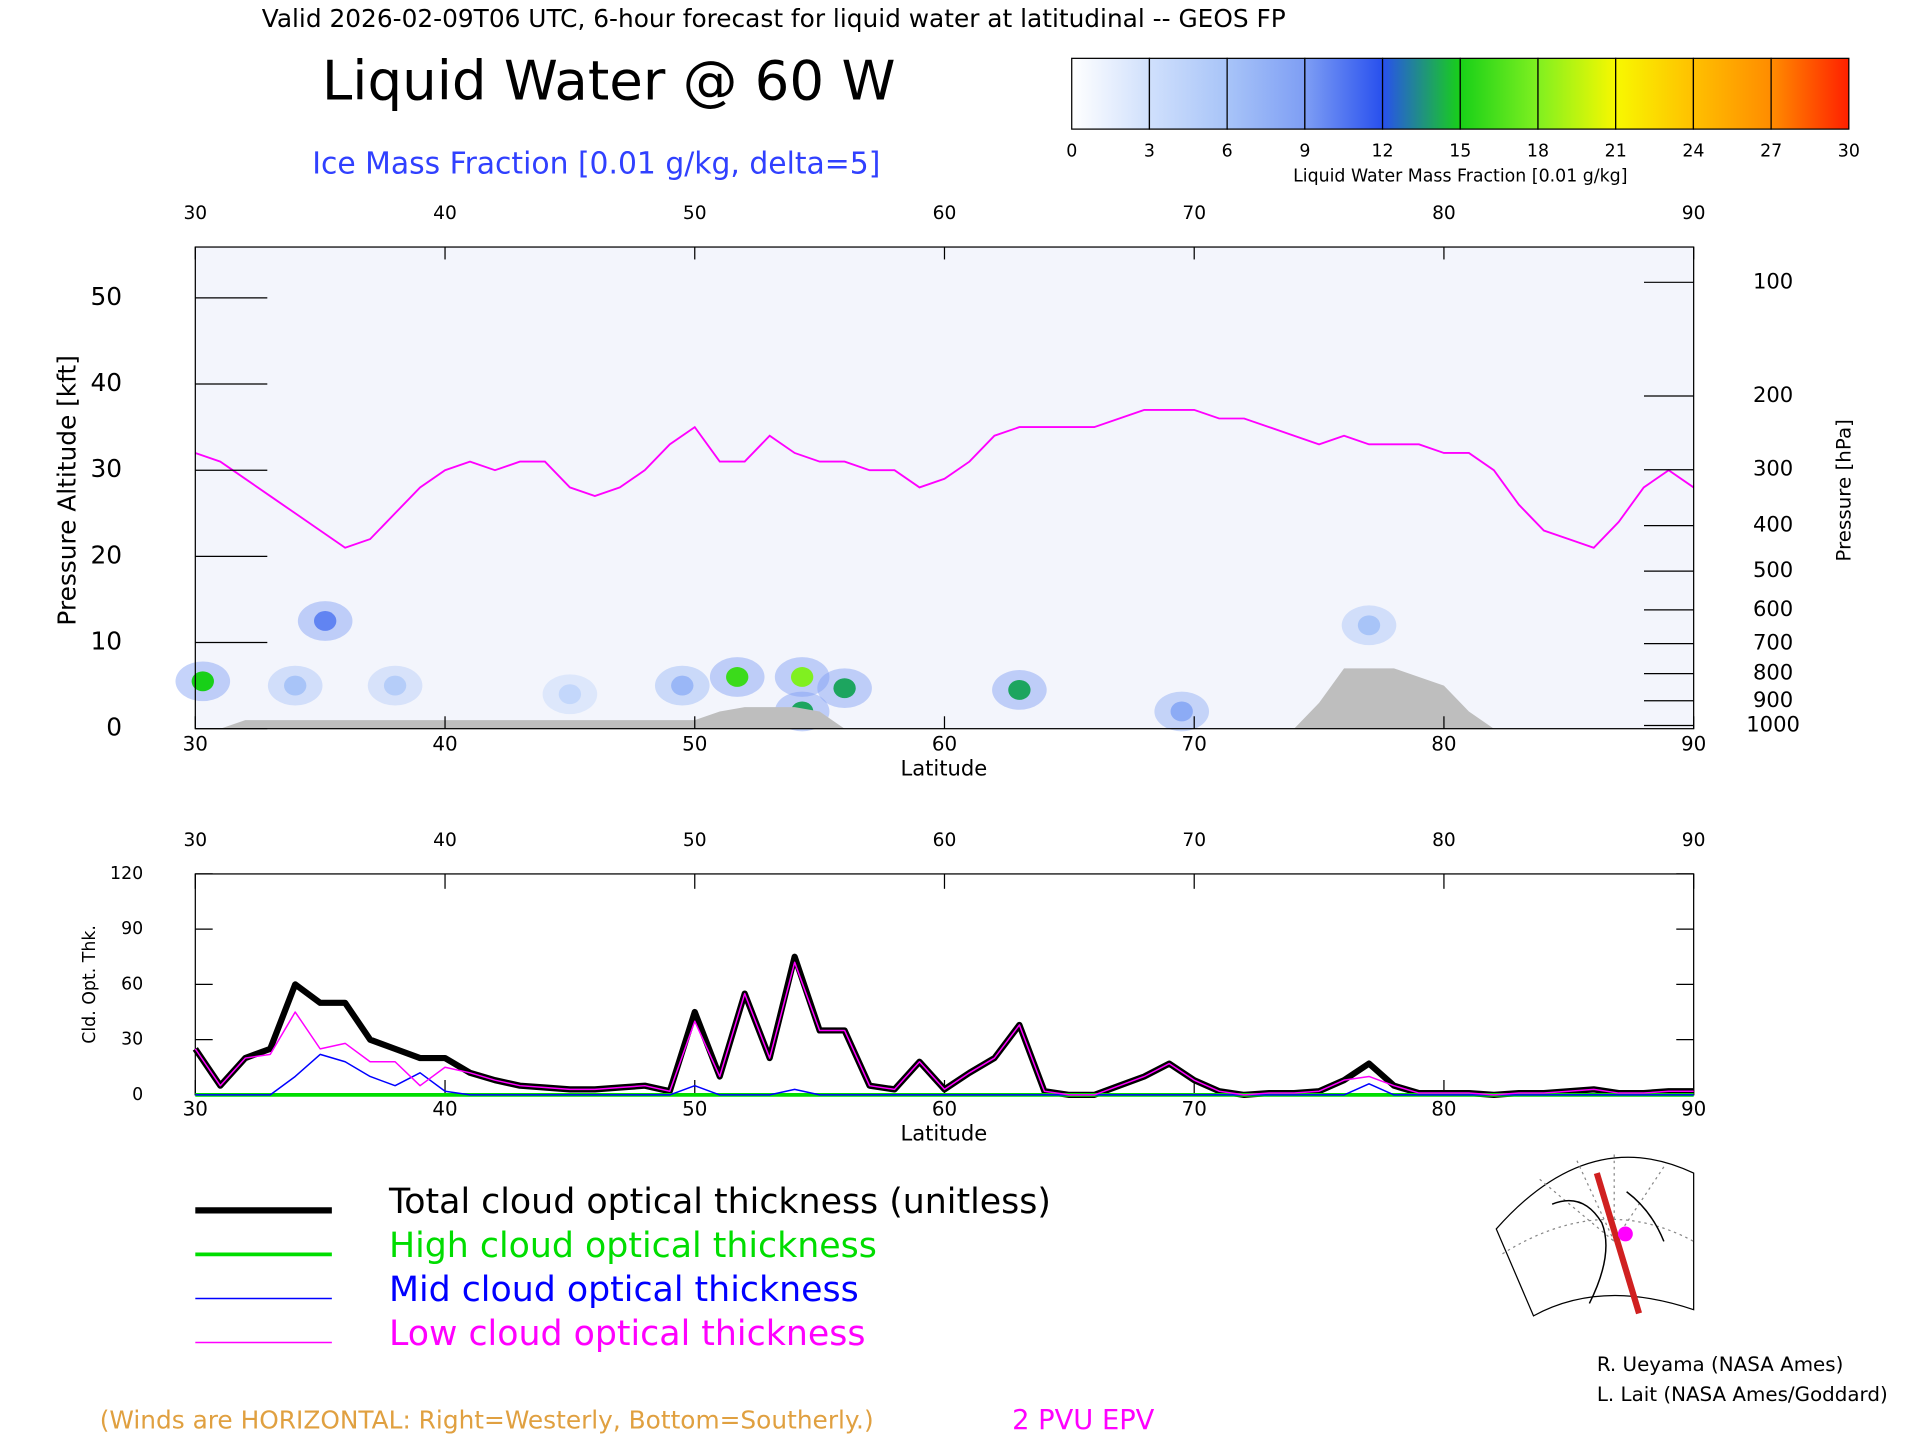  I want to click on epv-line, so click(945, 478).